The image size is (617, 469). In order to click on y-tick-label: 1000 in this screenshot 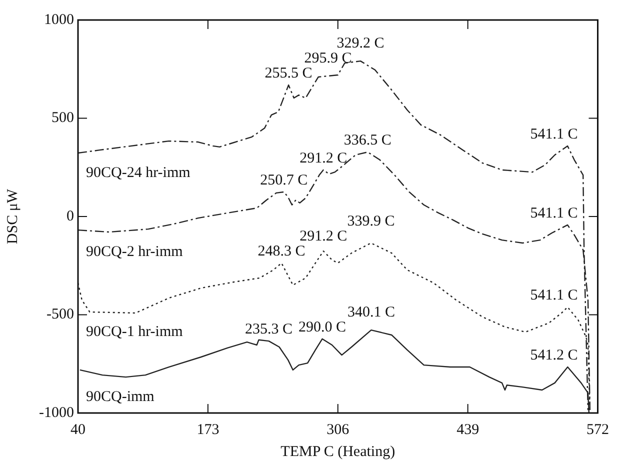, I will do `click(59, 20)`.